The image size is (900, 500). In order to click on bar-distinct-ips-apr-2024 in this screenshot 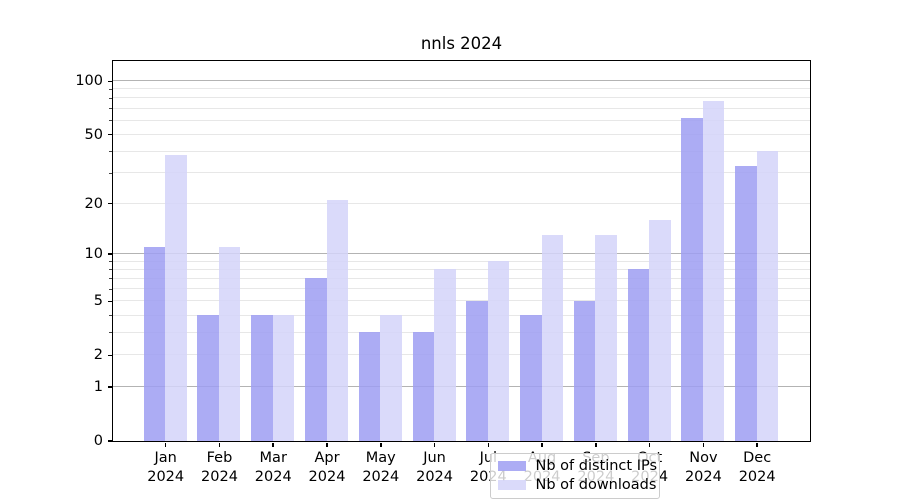, I will do `click(316, 359)`.